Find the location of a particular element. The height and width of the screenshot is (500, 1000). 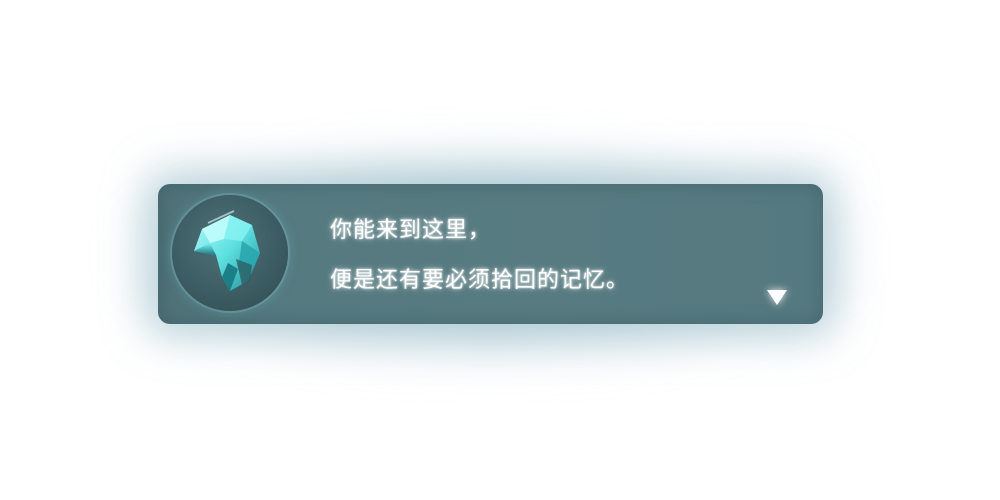

crystal-portrait-icon is located at coordinates (227, 250).